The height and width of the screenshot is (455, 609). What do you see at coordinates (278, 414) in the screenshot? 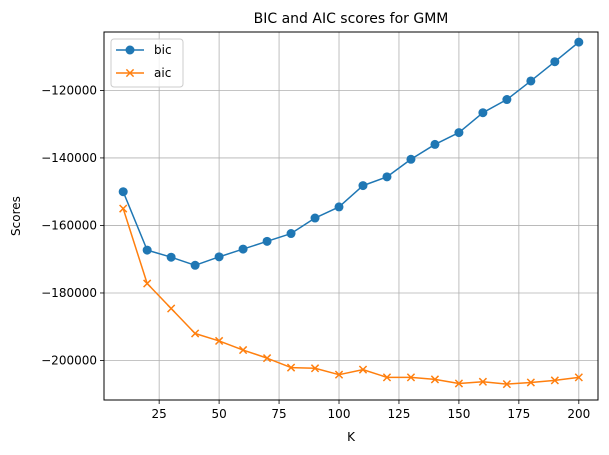
I see `x-tick-label: 75` at bounding box center [278, 414].